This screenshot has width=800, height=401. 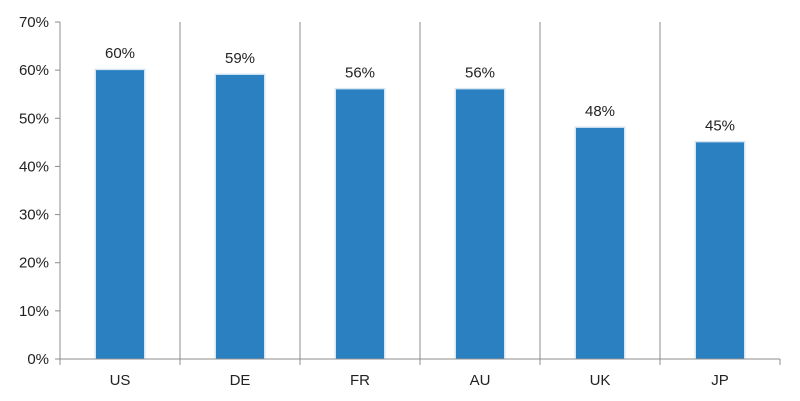 What do you see at coordinates (120, 215) in the screenshot?
I see `bar-us` at bounding box center [120, 215].